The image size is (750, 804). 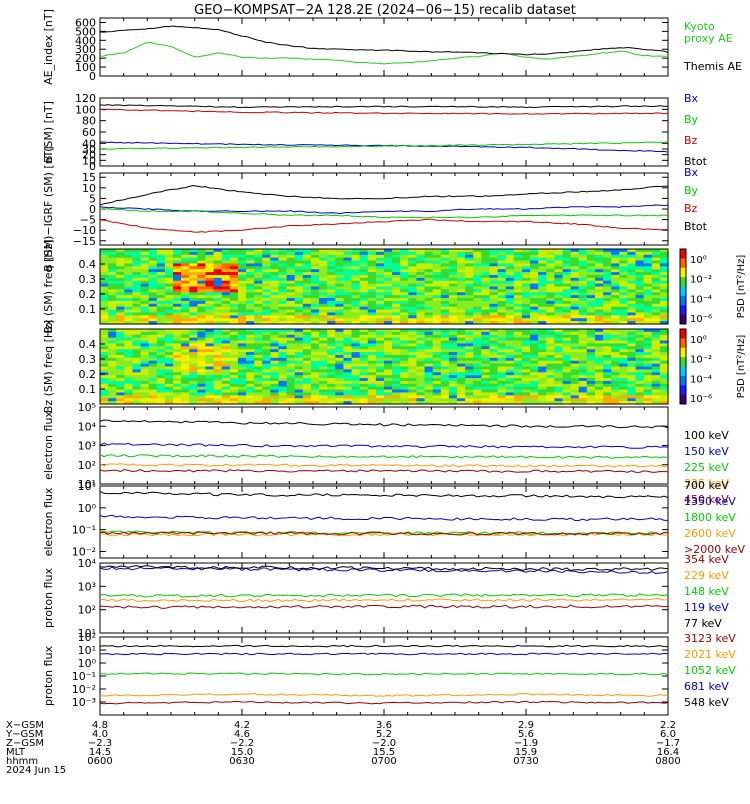 What do you see at coordinates (100, 725) in the screenshot?
I see `ephemeris-value: 4.8` at bounding box center [100, 725].